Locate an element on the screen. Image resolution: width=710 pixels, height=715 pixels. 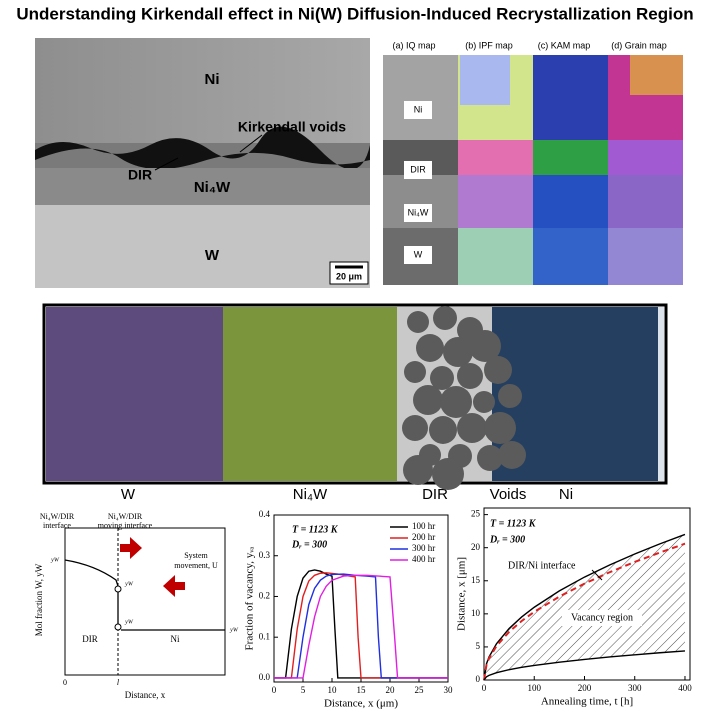
y-tick-label: 25 is located at coordinates (476, 514).